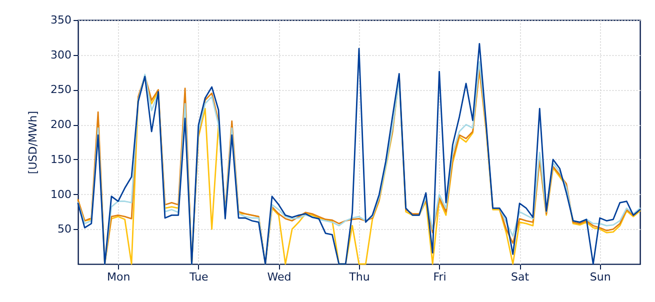  What do you see at coordinates (439, 277) in the screenshot?
I see `x-tick-label: Fri` at bounding box center [439, 277].